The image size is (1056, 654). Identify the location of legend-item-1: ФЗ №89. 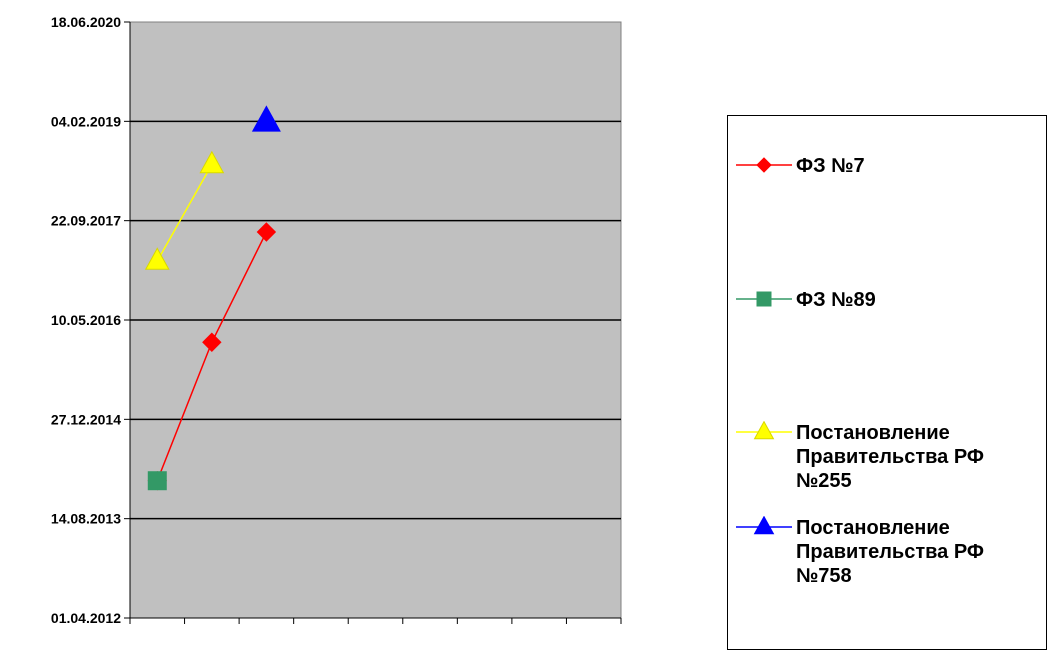
(805, 300).